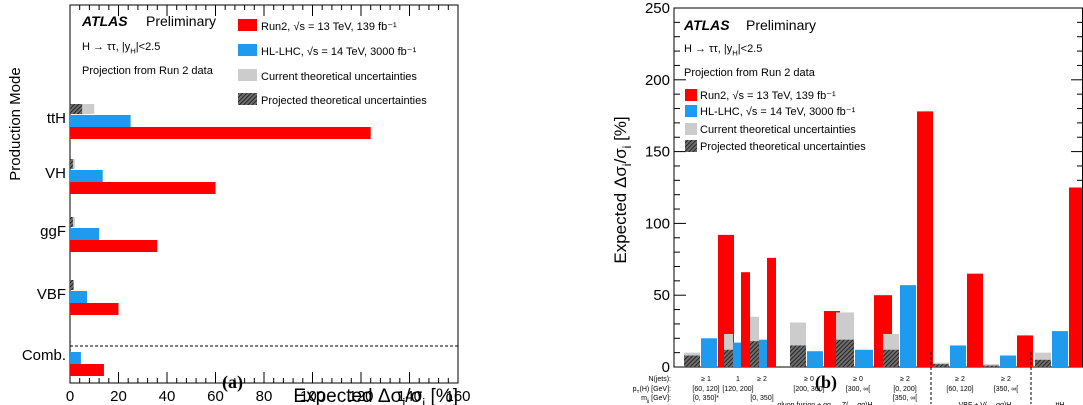  Describe the element at coordinates (247, 99) in the screenshot. I see `legend-swatch-a` at that location.